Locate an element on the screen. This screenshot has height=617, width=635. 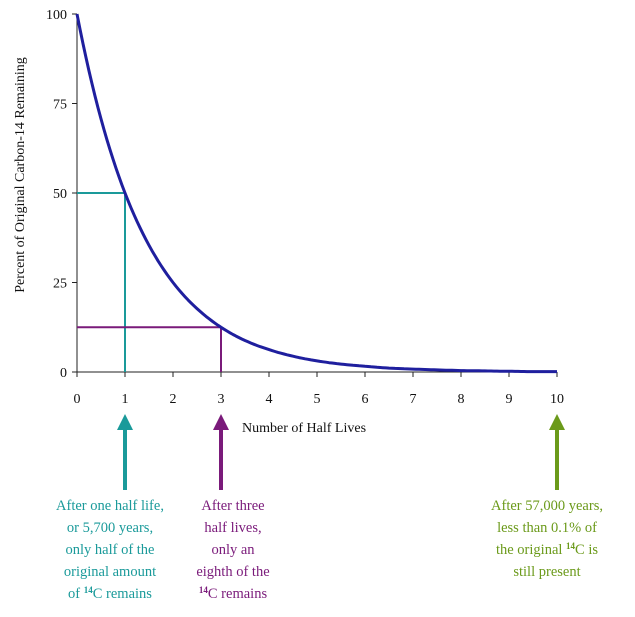
annotation-line: of 14C remains is located at coordinates (110, 594).